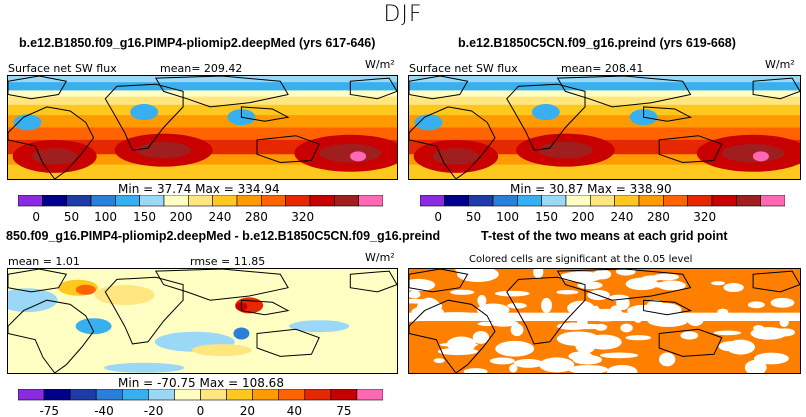 The image size is (806, 417). Describe the element at coordinates (201, 383) in the screenshot. I see `panel3-minmax: Min = -70.75 Max = 108.68` at that location.